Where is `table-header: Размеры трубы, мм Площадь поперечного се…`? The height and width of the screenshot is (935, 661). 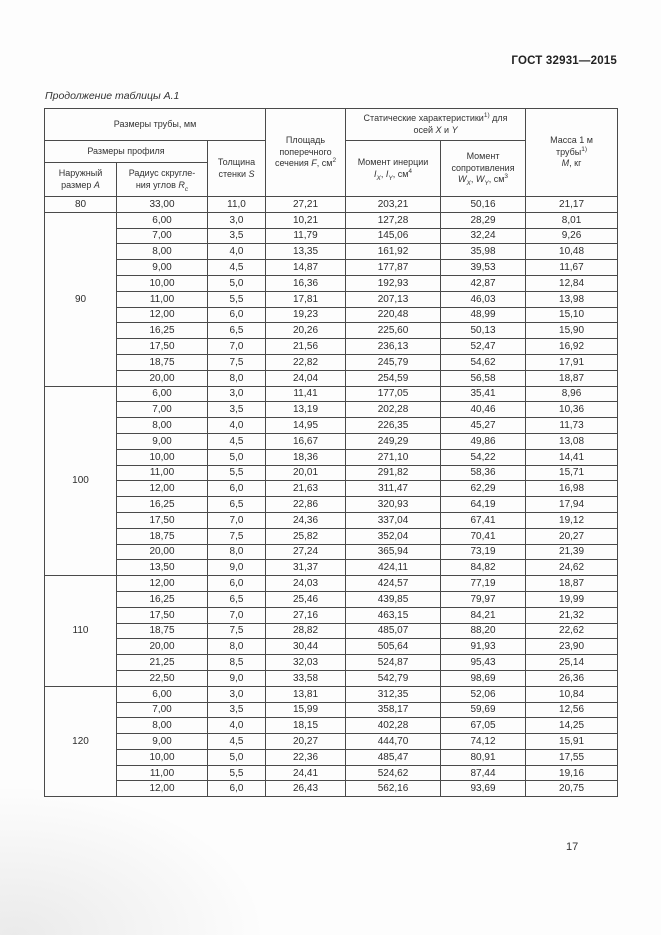
table-header: Размеры трубы, мм Площадь поперечного се… is located at coordinates (331, 152).